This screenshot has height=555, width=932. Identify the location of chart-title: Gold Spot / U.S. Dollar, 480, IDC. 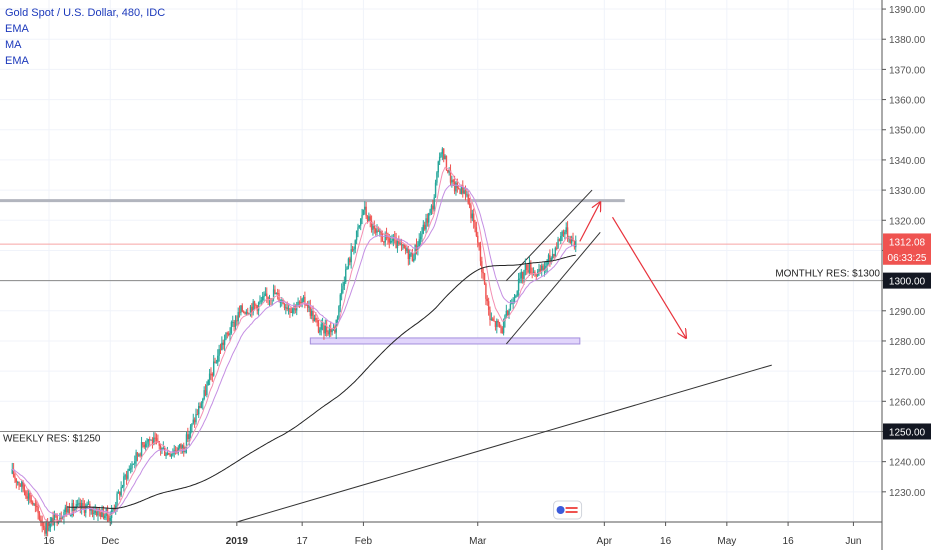
(85, 13).